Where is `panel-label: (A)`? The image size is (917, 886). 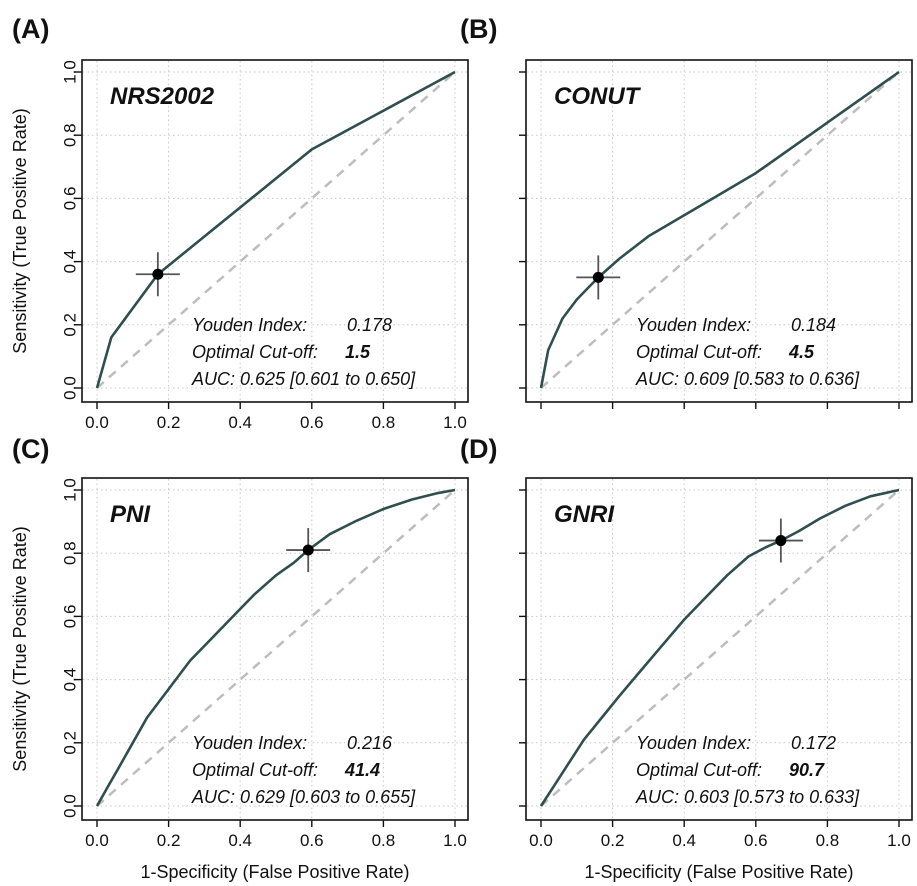
panel-label: (A) is located at coordinates (30, 29).